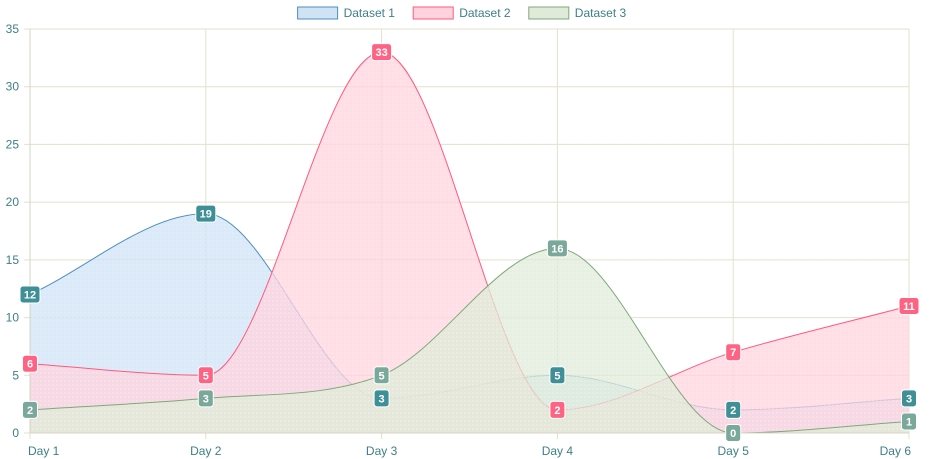 The width and height of the screenshot is (930, 459). Describe the element at coordinates (896, 451) in the screenshot. I see `x-tick-label: Day 6` at that location.